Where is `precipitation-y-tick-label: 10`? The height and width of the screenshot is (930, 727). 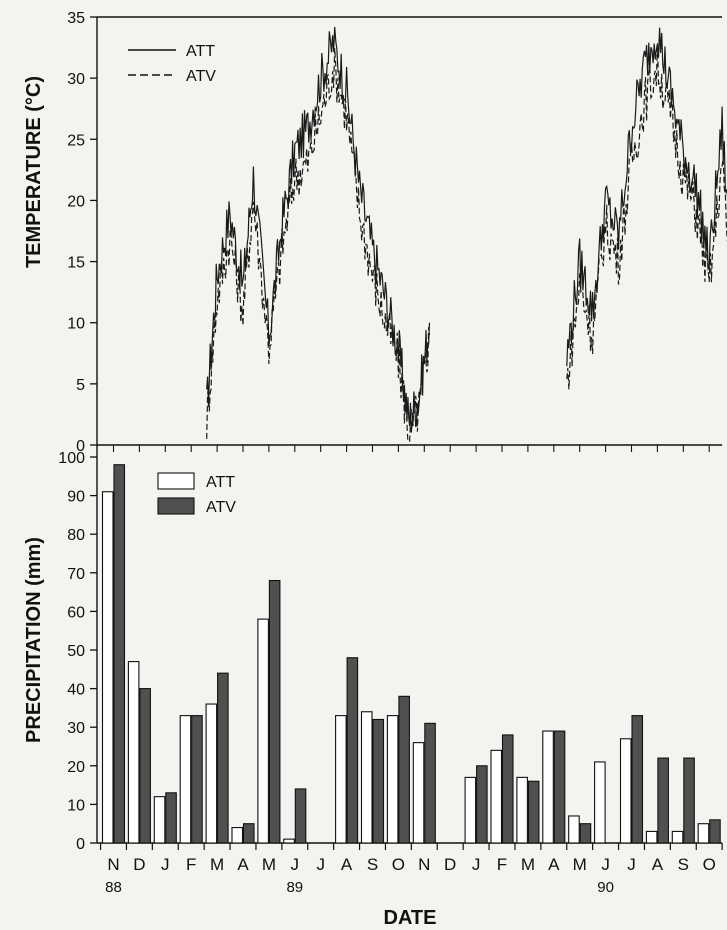
precipitation-y-tick-label: 10 is located at coordinates (76, 805).